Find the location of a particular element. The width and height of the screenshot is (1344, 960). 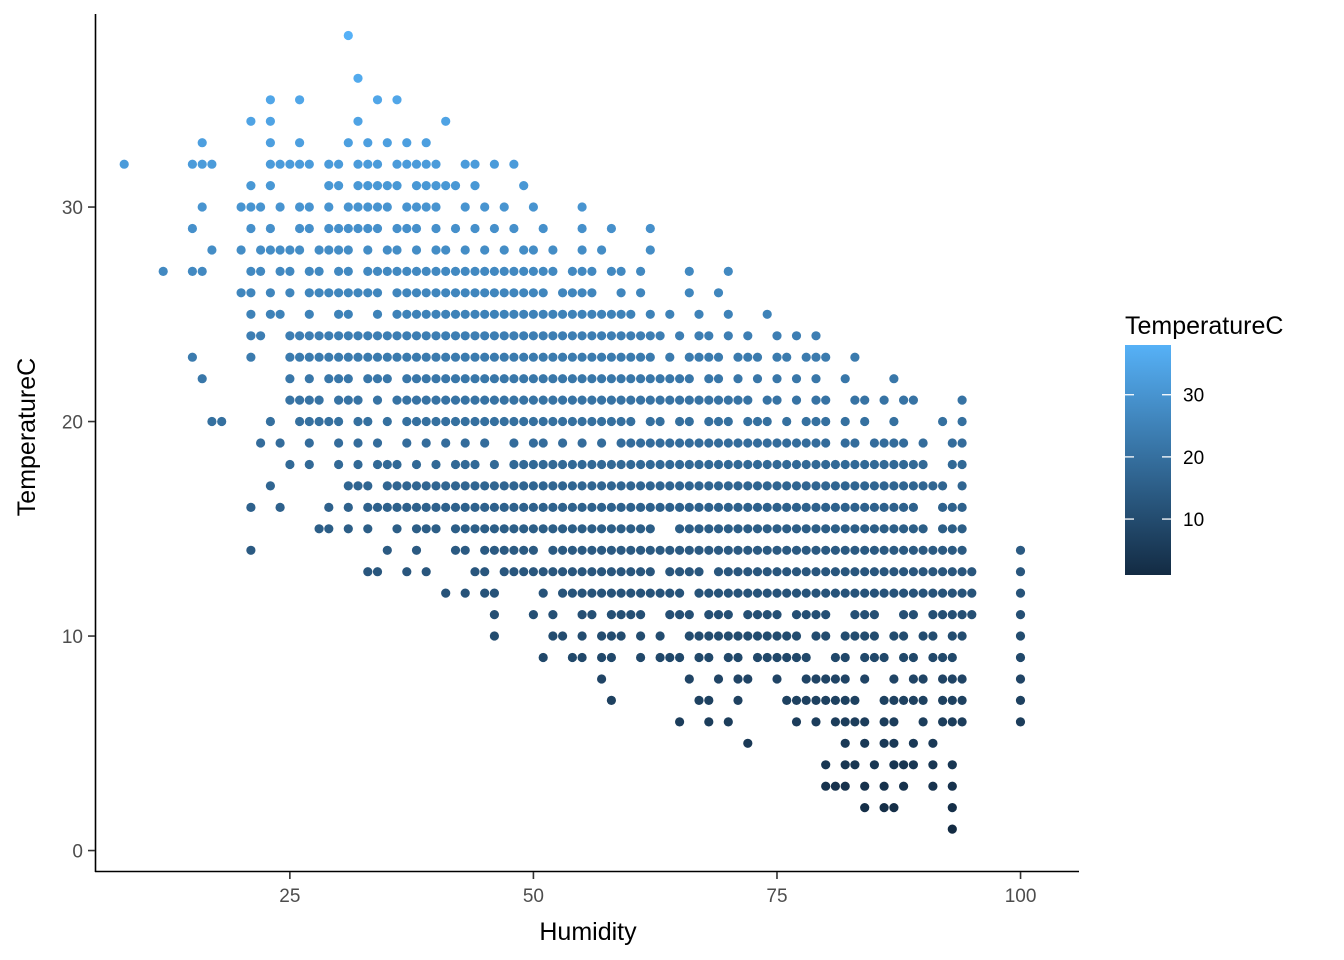

x-axis-title: Humidity is located at coordinates (588, 932).